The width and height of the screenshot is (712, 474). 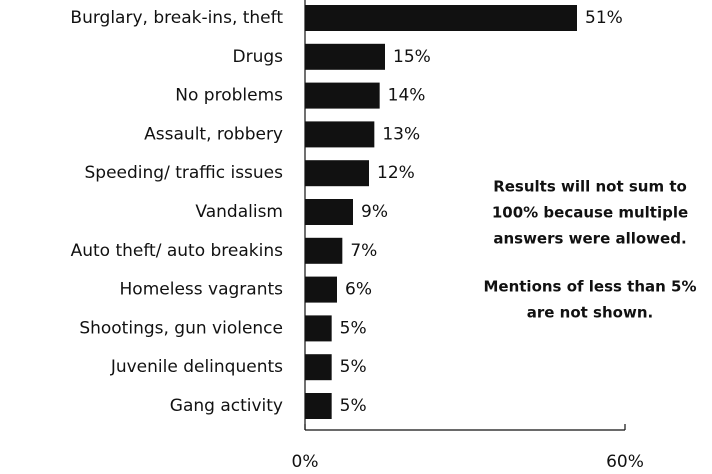 What do you see at coordinates (604, 18) in the screenshot?
I see `value-label: 51%` at bounding box center [604, 18].